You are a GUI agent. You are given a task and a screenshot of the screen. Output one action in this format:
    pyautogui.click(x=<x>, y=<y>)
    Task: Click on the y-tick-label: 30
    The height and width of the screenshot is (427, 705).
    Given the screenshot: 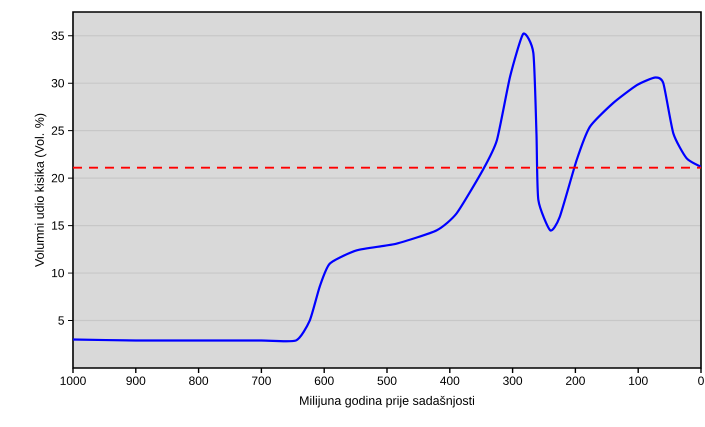 What is the action you would take?
    pyautogui.click(x=58, y=83)
    